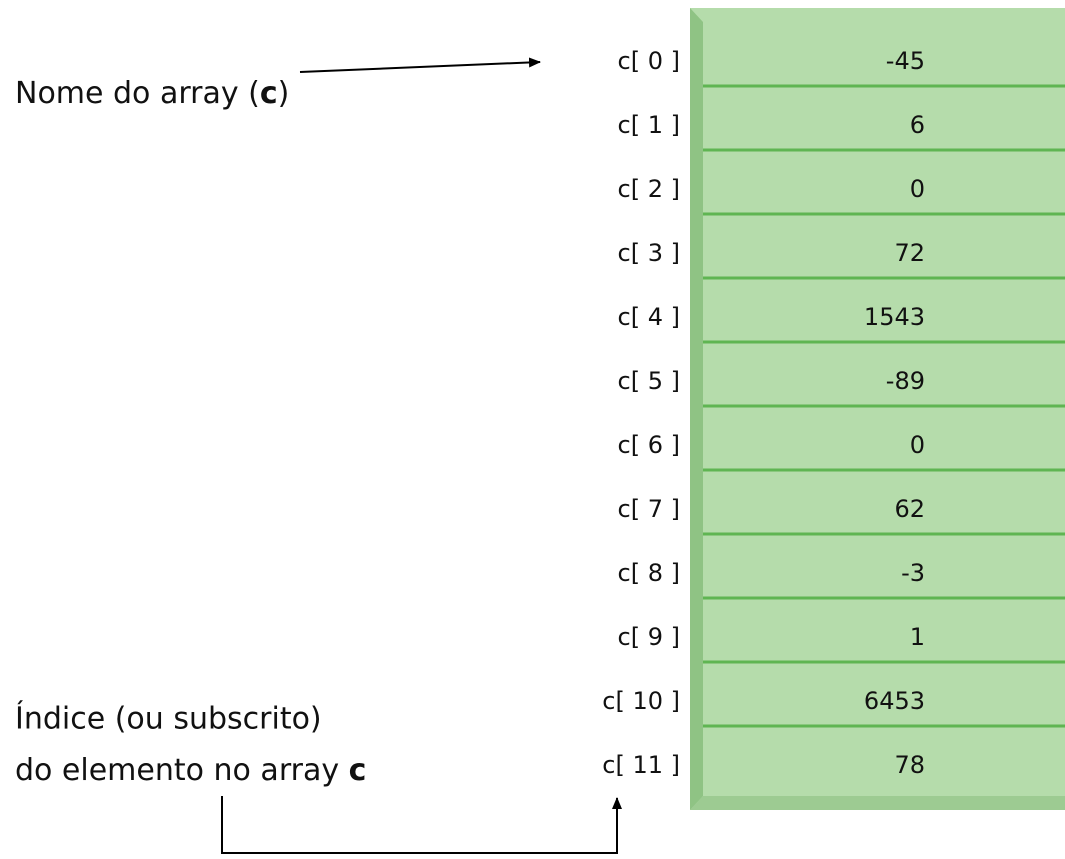 The image size is (1065, 859). Describe the element at coordinates (877, 803) in the screenshot. I see `array-bevel-bottom` at that location.